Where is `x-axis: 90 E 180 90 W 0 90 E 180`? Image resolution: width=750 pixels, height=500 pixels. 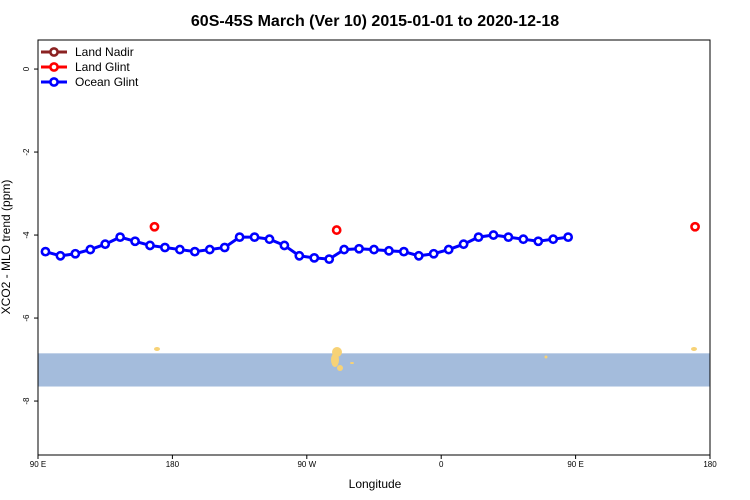
x-axis: 90 E 180 90 W 0 90 E 180 is located at coordinates (373, 462).